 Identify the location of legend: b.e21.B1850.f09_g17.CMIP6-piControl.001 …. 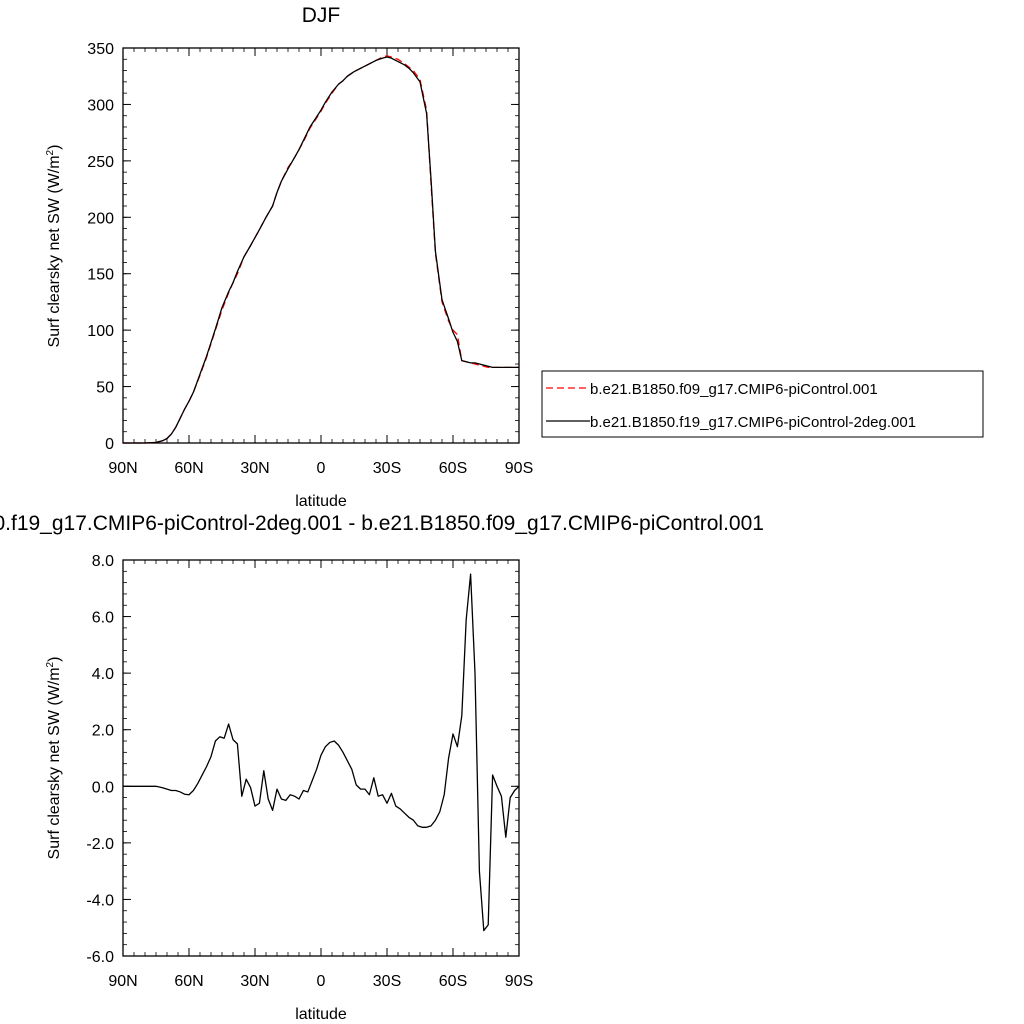
(762, 404).